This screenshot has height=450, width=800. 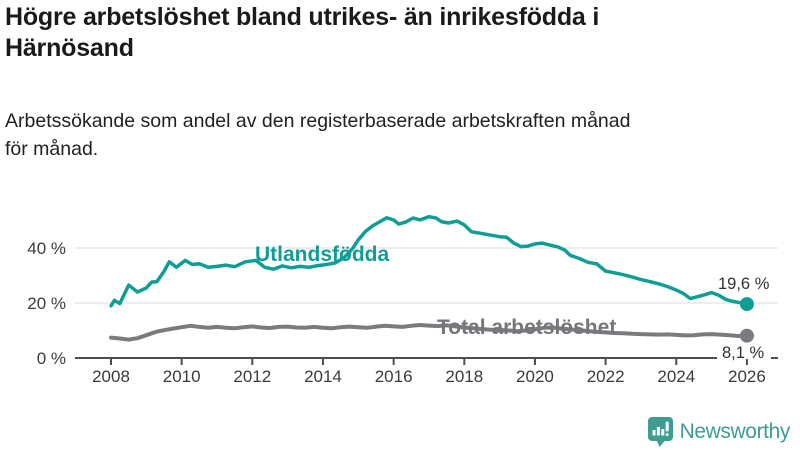 What do you see at coordinates (322, 254) in the screenshot?
I see `series-label-foreign-born: Utlandsfödda` at bounding box center [322, 254].